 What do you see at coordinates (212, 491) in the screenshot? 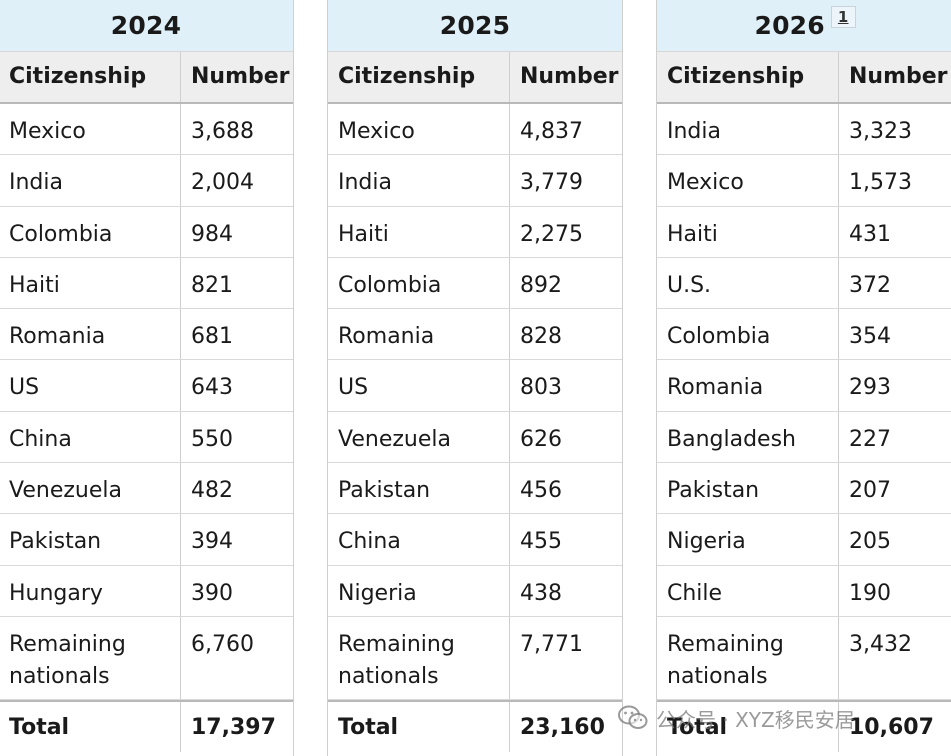
I see `number-cell: 482` at bounding box center [212, 491].